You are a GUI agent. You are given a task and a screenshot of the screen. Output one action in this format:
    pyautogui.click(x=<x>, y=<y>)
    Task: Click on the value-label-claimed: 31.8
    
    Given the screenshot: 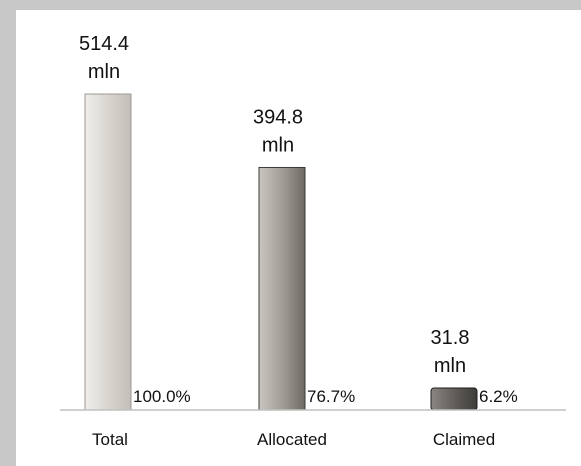 What is the action you would take?
    pyautogui.click(x=450, y=338)
    